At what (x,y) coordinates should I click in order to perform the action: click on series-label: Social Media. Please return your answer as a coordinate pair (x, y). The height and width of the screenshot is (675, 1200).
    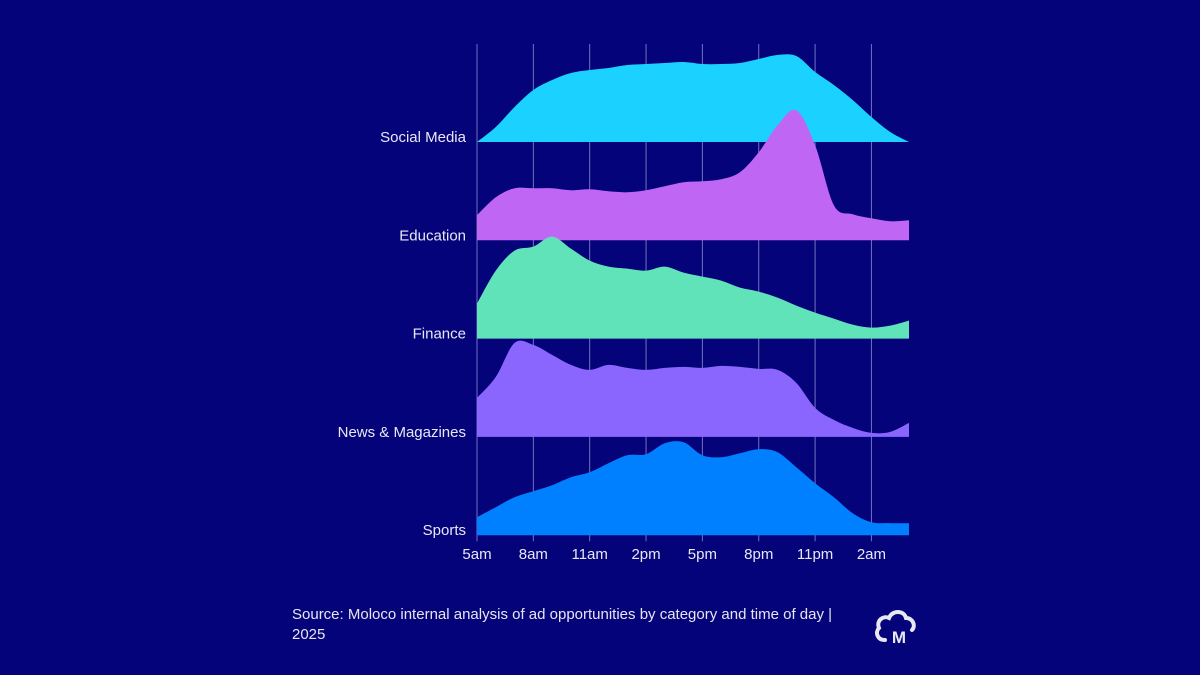
    Looking at the image, I should click on (423, 137).